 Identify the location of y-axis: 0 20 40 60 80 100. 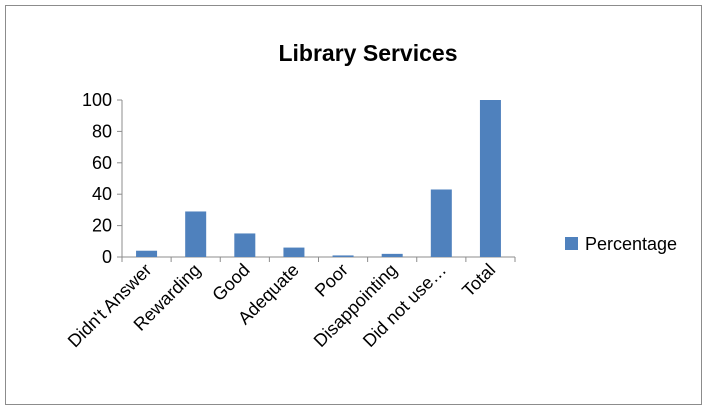
(102, 178).